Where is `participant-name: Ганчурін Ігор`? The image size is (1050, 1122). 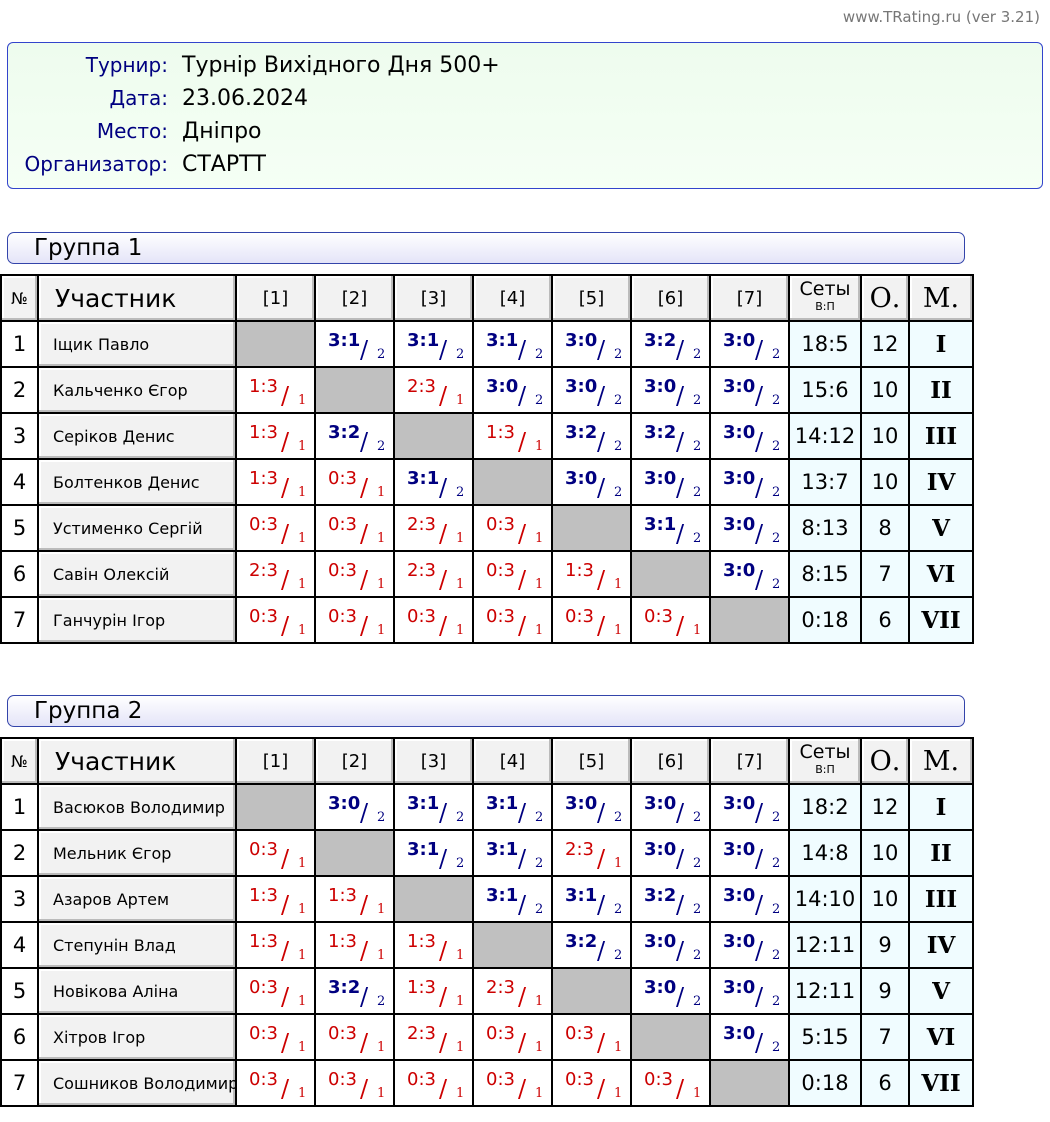
participant-name: Ганчурін Ігор is located at coordinates (137, 620).